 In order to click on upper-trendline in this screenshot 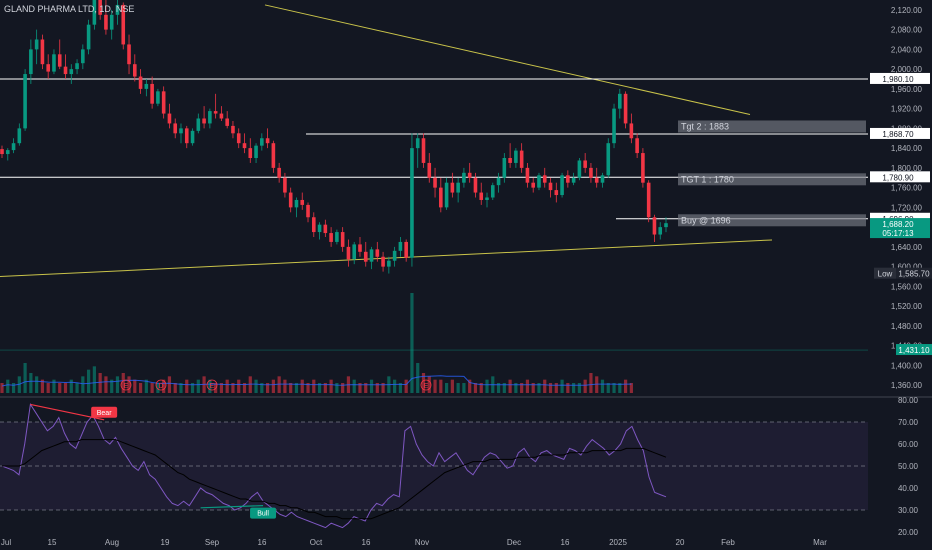, I will do `click(507, 60)`.